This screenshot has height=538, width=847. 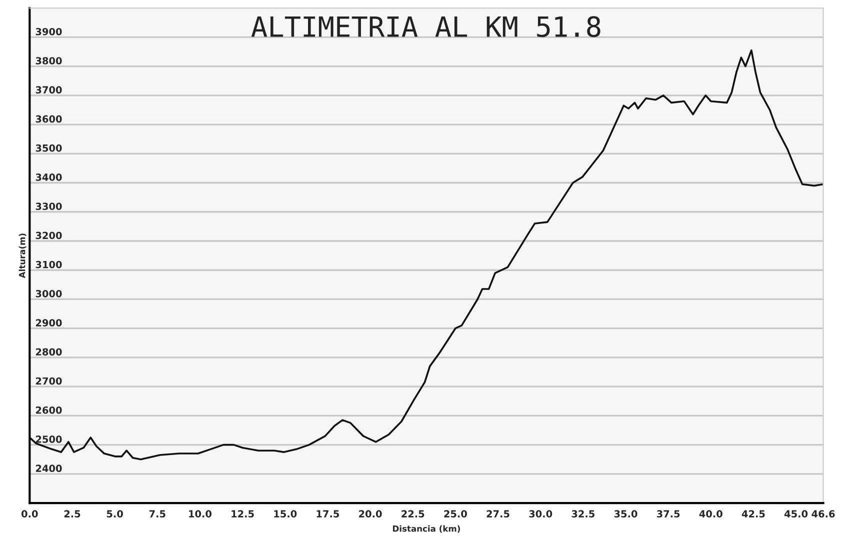 I want to click on x-tick-label: 12.5, so click(x=243, y=514).